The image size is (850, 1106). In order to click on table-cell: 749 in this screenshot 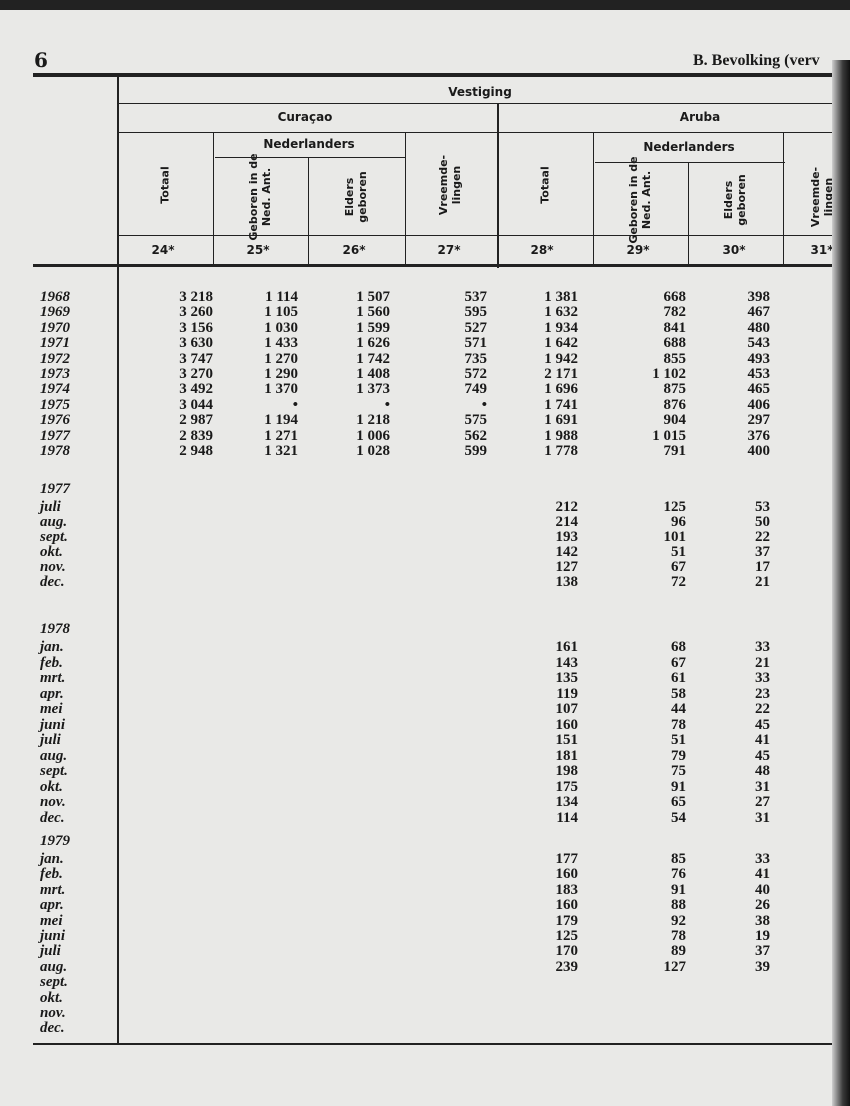, I will do `click(476, 389)`.